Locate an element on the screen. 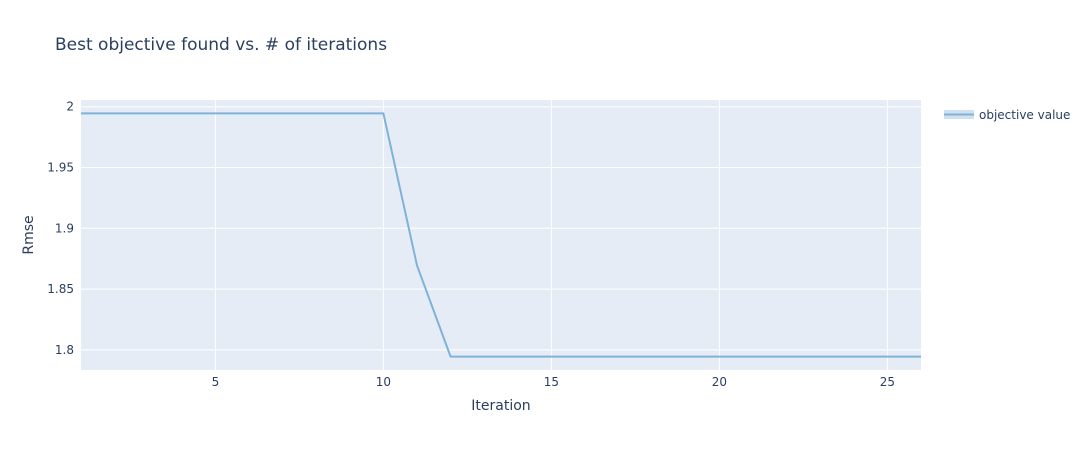 The image size is (1086, 450). chart-title: Best objective found vs. # of iterations is located at coordinates (221, 45).